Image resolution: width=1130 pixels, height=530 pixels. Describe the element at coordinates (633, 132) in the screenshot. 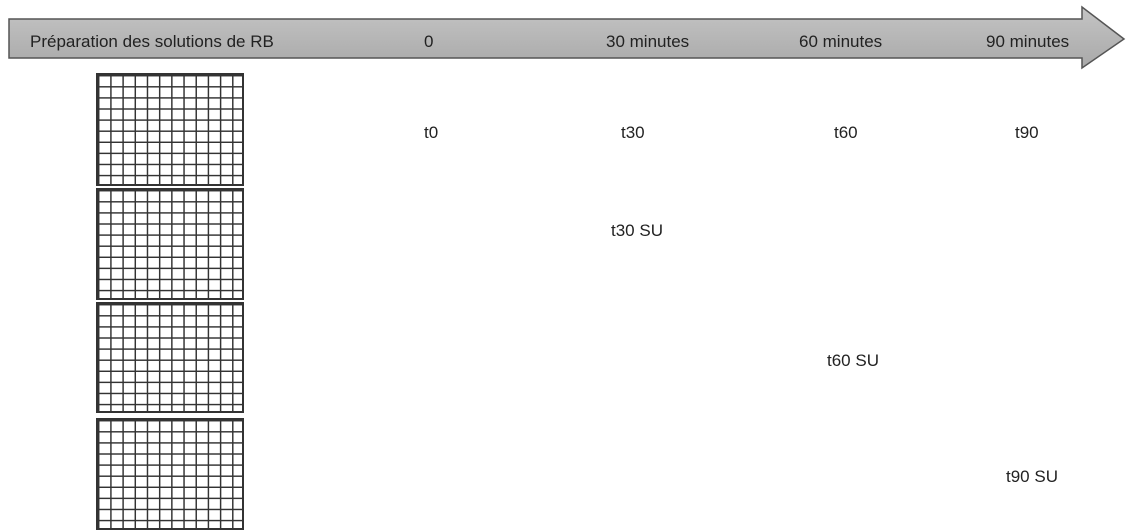

I see `sample-label-t30: t30` at that location.